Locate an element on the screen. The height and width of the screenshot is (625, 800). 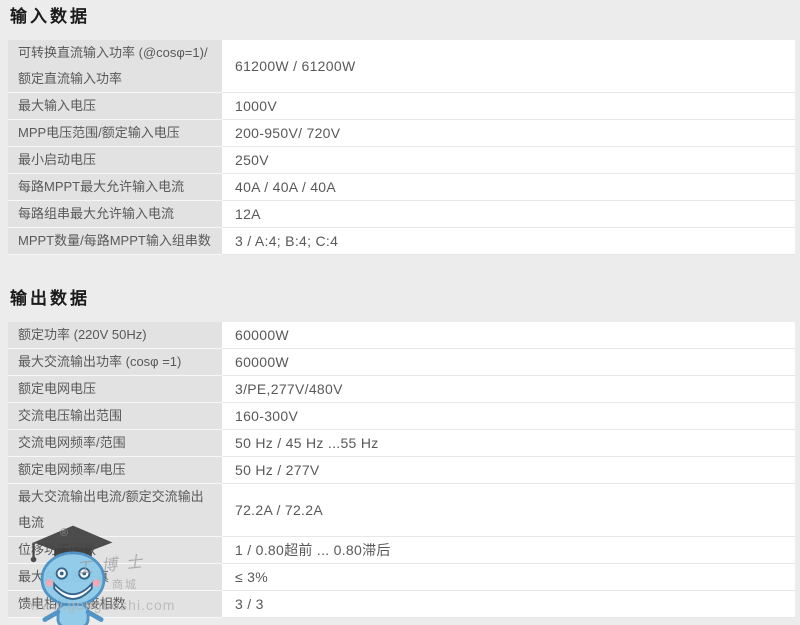
spec-label: 每路MPPT最大允许输入电流 is located at coordinates (115, 187).